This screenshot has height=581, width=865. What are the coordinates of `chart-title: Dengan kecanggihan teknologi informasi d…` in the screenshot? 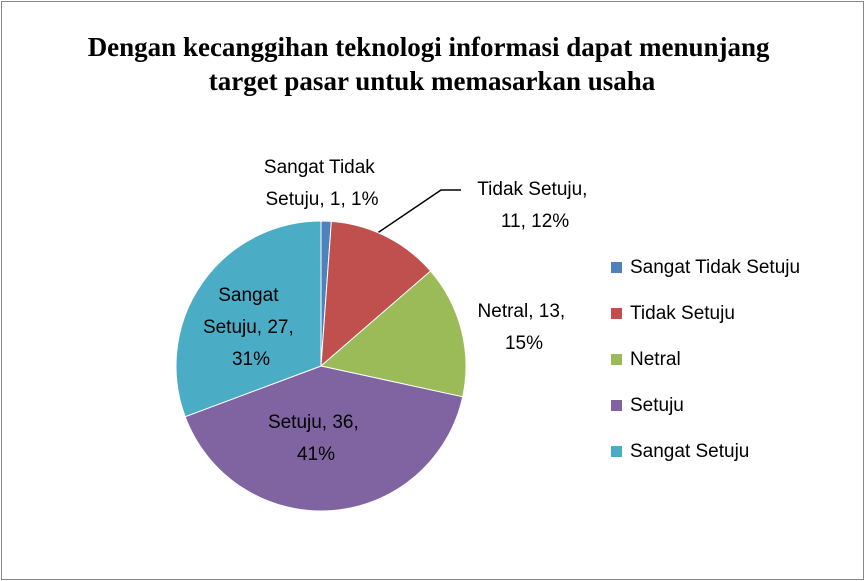 It's located at (432, 64).